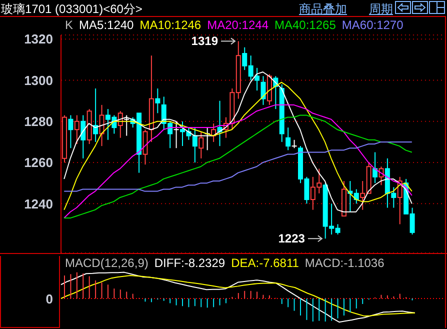 The image size is (447, 329). I want to click on y-tick-label: 1280, so click(38, 121).